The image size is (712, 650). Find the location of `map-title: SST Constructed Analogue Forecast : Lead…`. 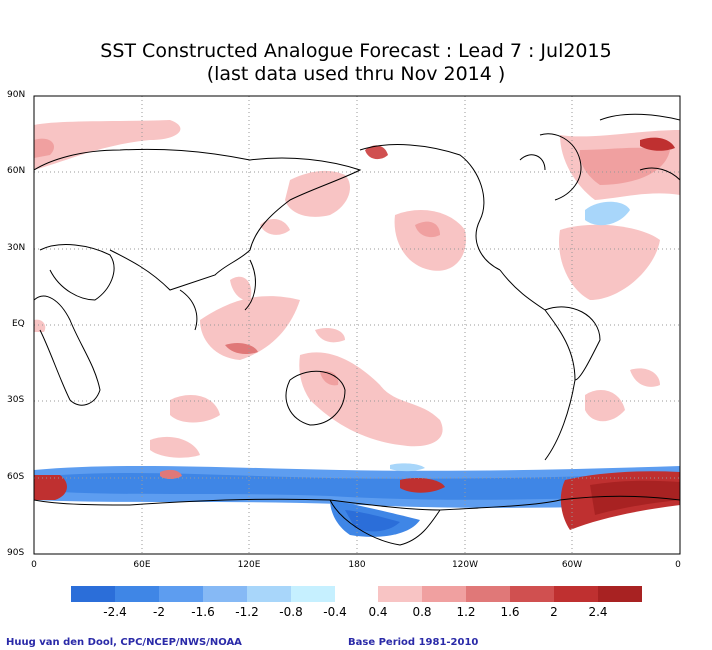

map-title: SST Constructed Analogue Forecast : Lead… is located at coordinates (356, 51).